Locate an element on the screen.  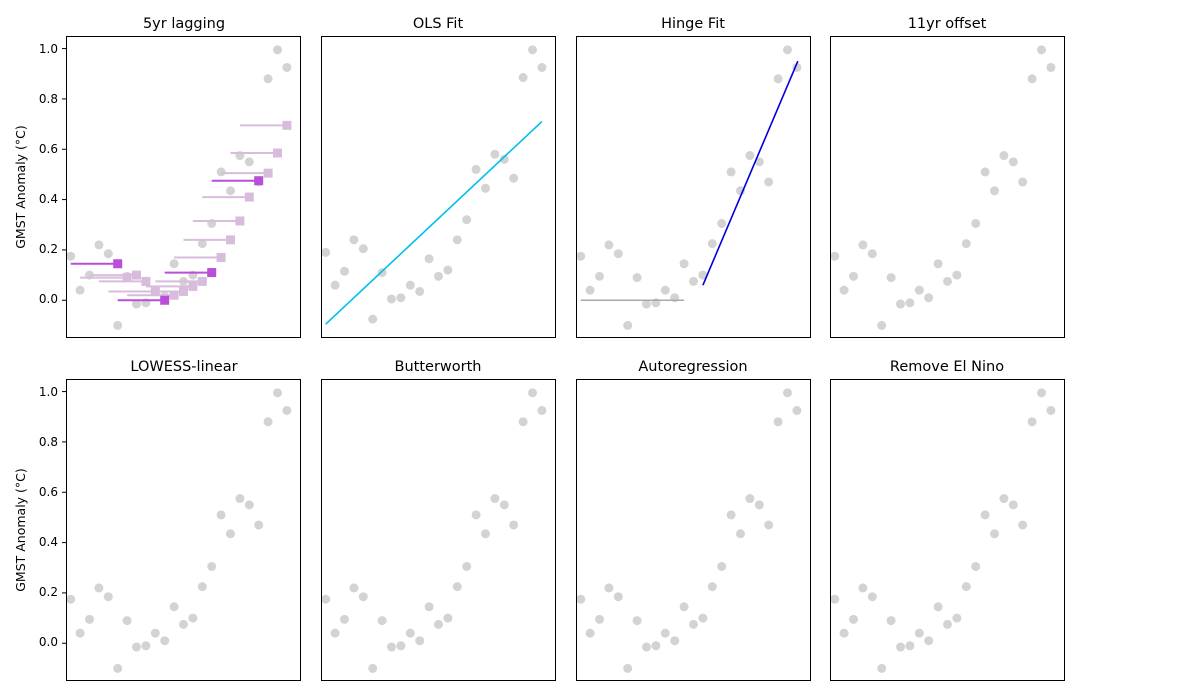
ols-fit-line is located at coordinates (434, 222).